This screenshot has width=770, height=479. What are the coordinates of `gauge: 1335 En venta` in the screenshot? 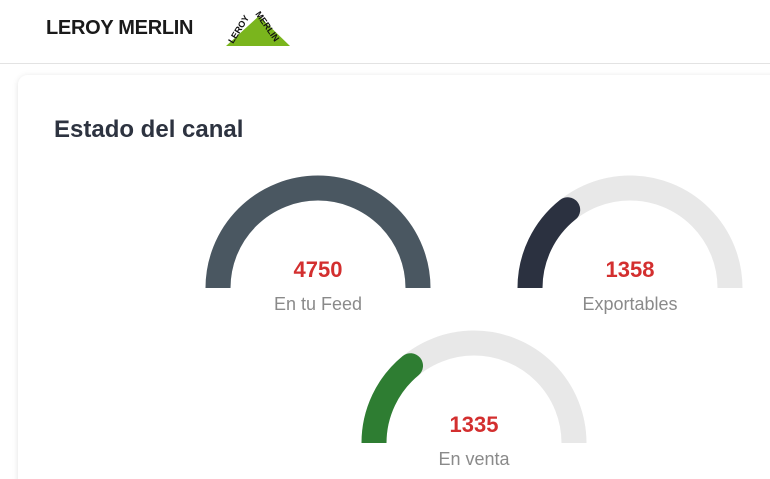 It's located at (474, 399).